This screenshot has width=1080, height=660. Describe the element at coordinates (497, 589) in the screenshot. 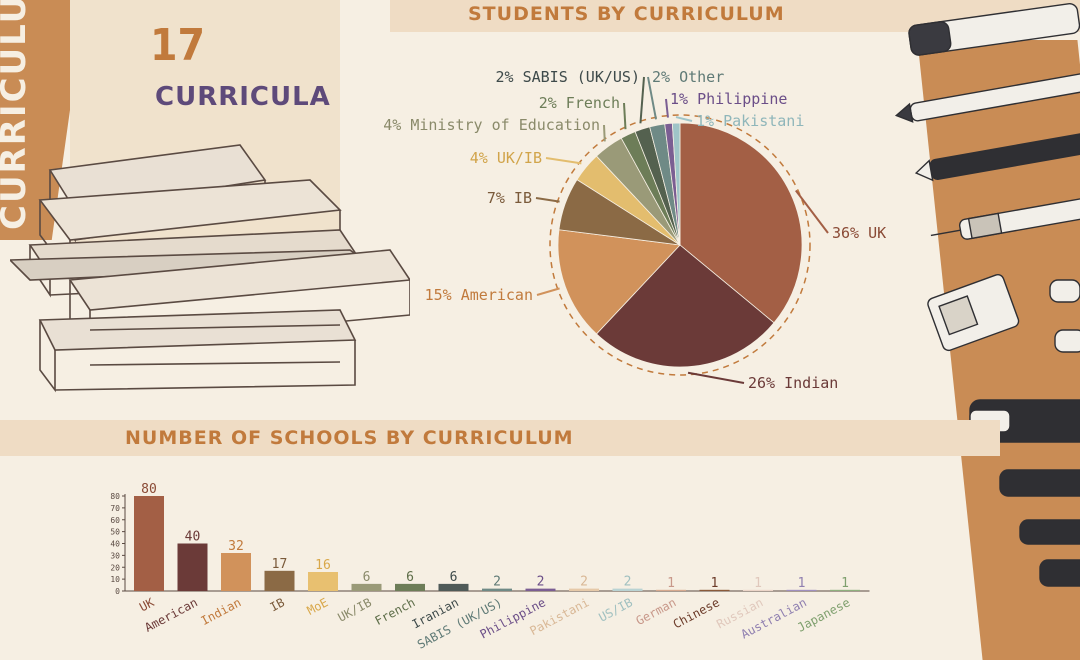

I see `bar-sabis-uk-us-` at that location.